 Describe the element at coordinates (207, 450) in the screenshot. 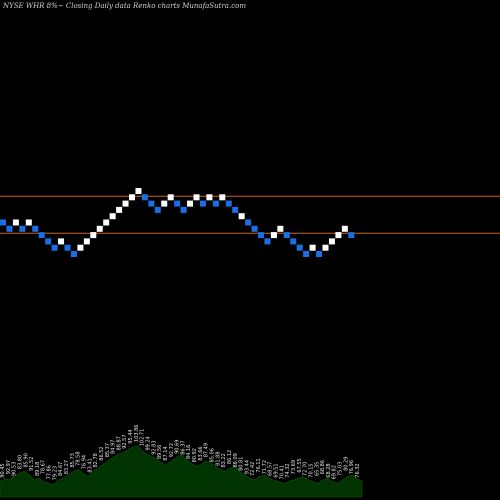

I see `volume-label: 87.49` at that location.